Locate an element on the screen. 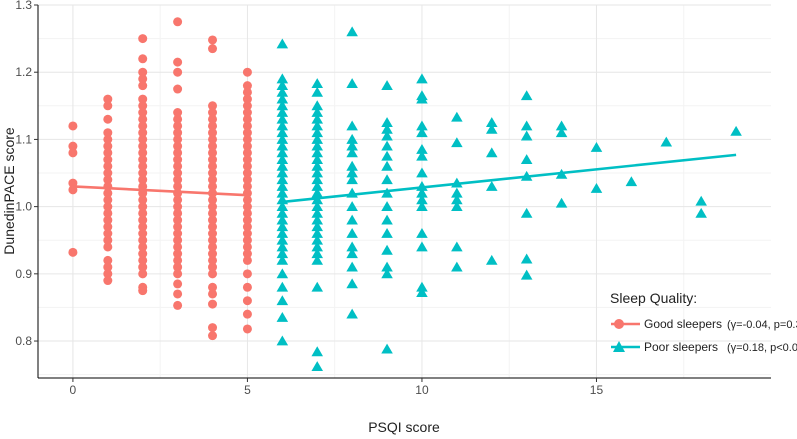 This screenshot has width=797, height=439. legend-label-good: Good sleepers is located at coordinates (683, 324).